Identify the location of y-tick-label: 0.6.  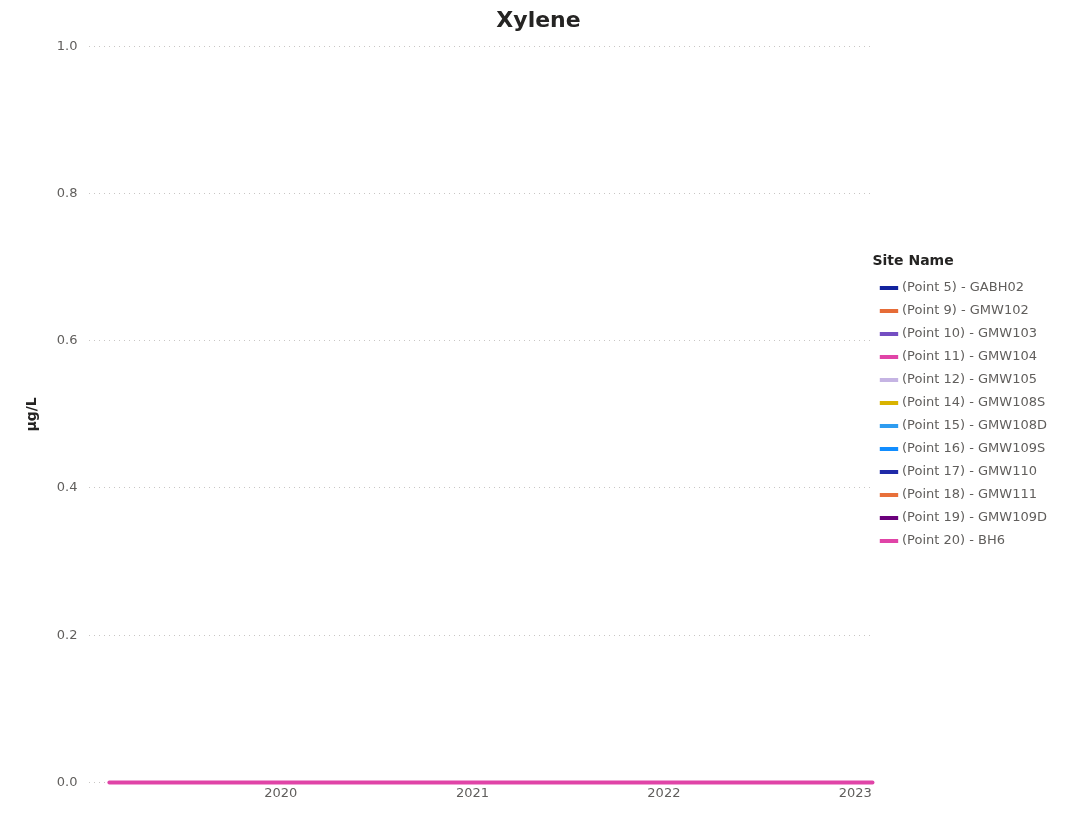
(67, 340).